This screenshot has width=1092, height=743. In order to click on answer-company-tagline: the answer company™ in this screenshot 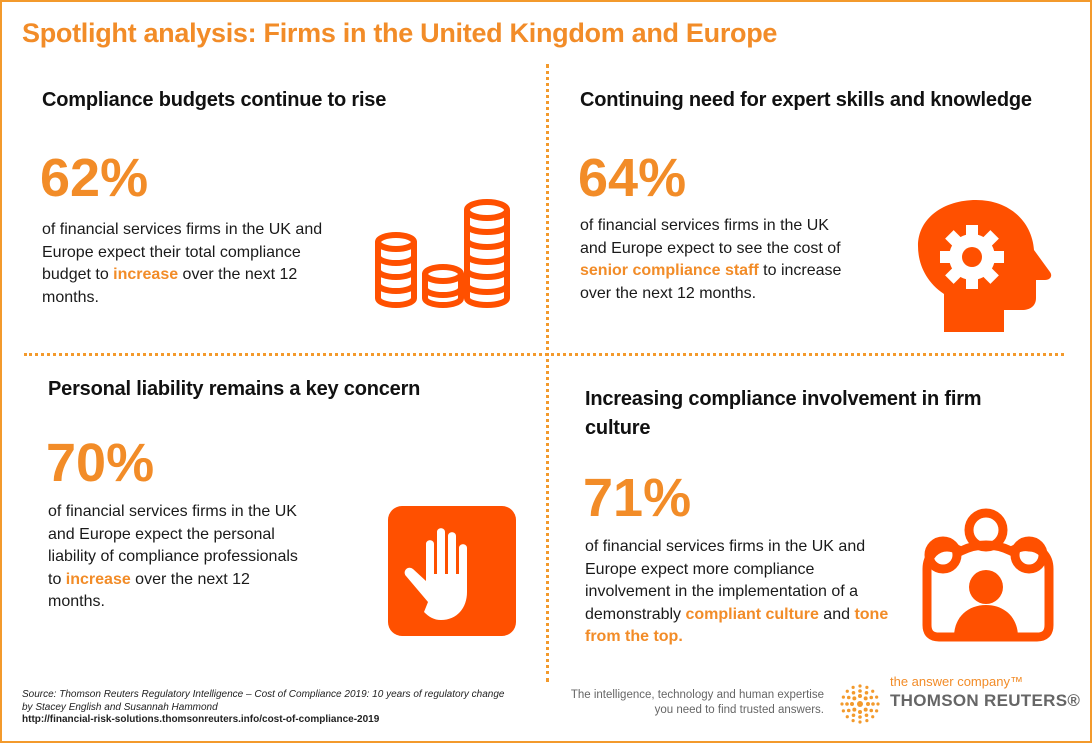, I will do `click(956, 681)`.